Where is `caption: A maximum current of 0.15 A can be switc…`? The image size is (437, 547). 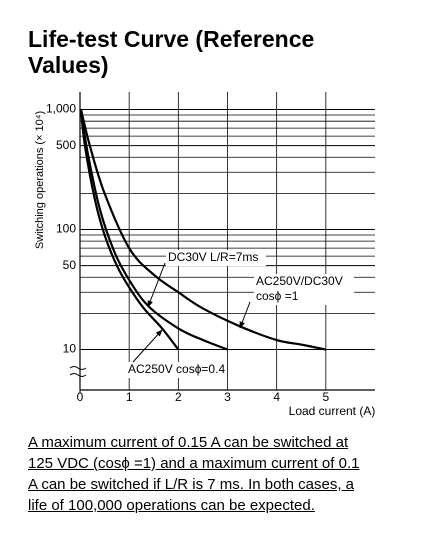
caption: A maximum current of 0.15 A can be switc… is located at coordinates (193, 474).